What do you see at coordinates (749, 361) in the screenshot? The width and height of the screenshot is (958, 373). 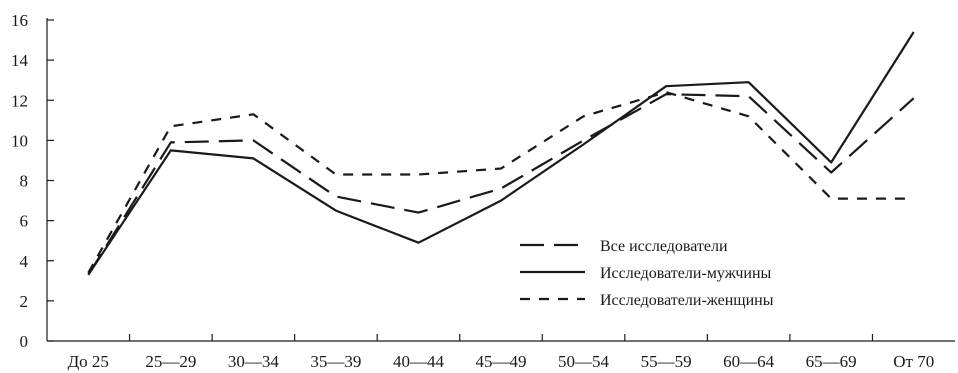 I see `x-tick-label: 60—64` at bounding box center [749, 361].